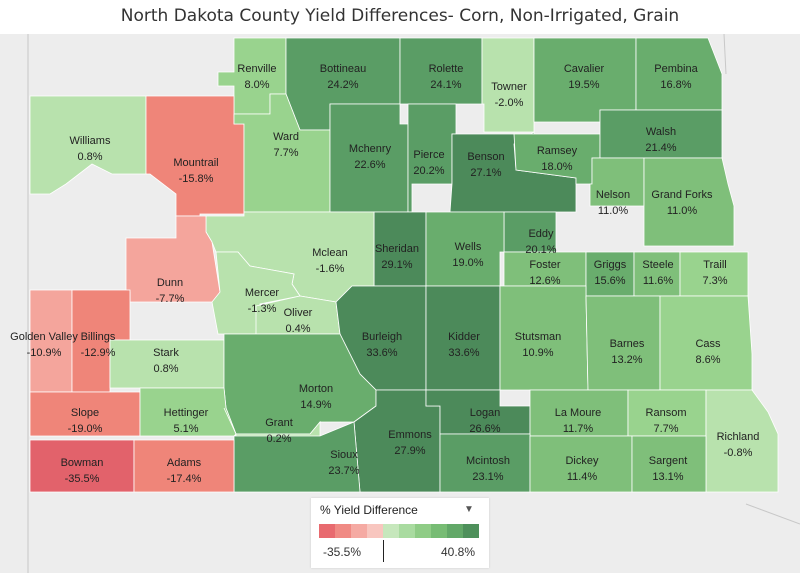 Image resolution: width=800 pixels, height=573 pixels. Describe the element at coordinates (382, 337) in the screenshot. I see `county-name-burleigh: Burleigh` at that location.